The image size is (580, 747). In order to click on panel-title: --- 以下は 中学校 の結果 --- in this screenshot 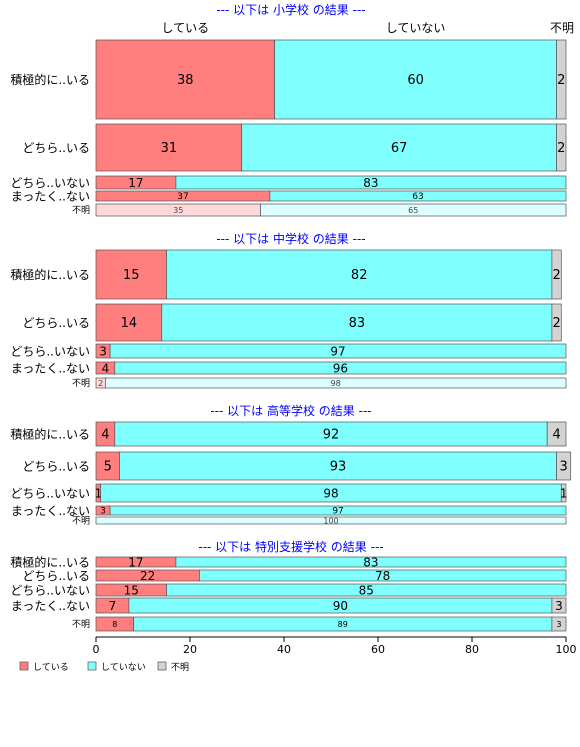, I will do `click(290, 238)`.